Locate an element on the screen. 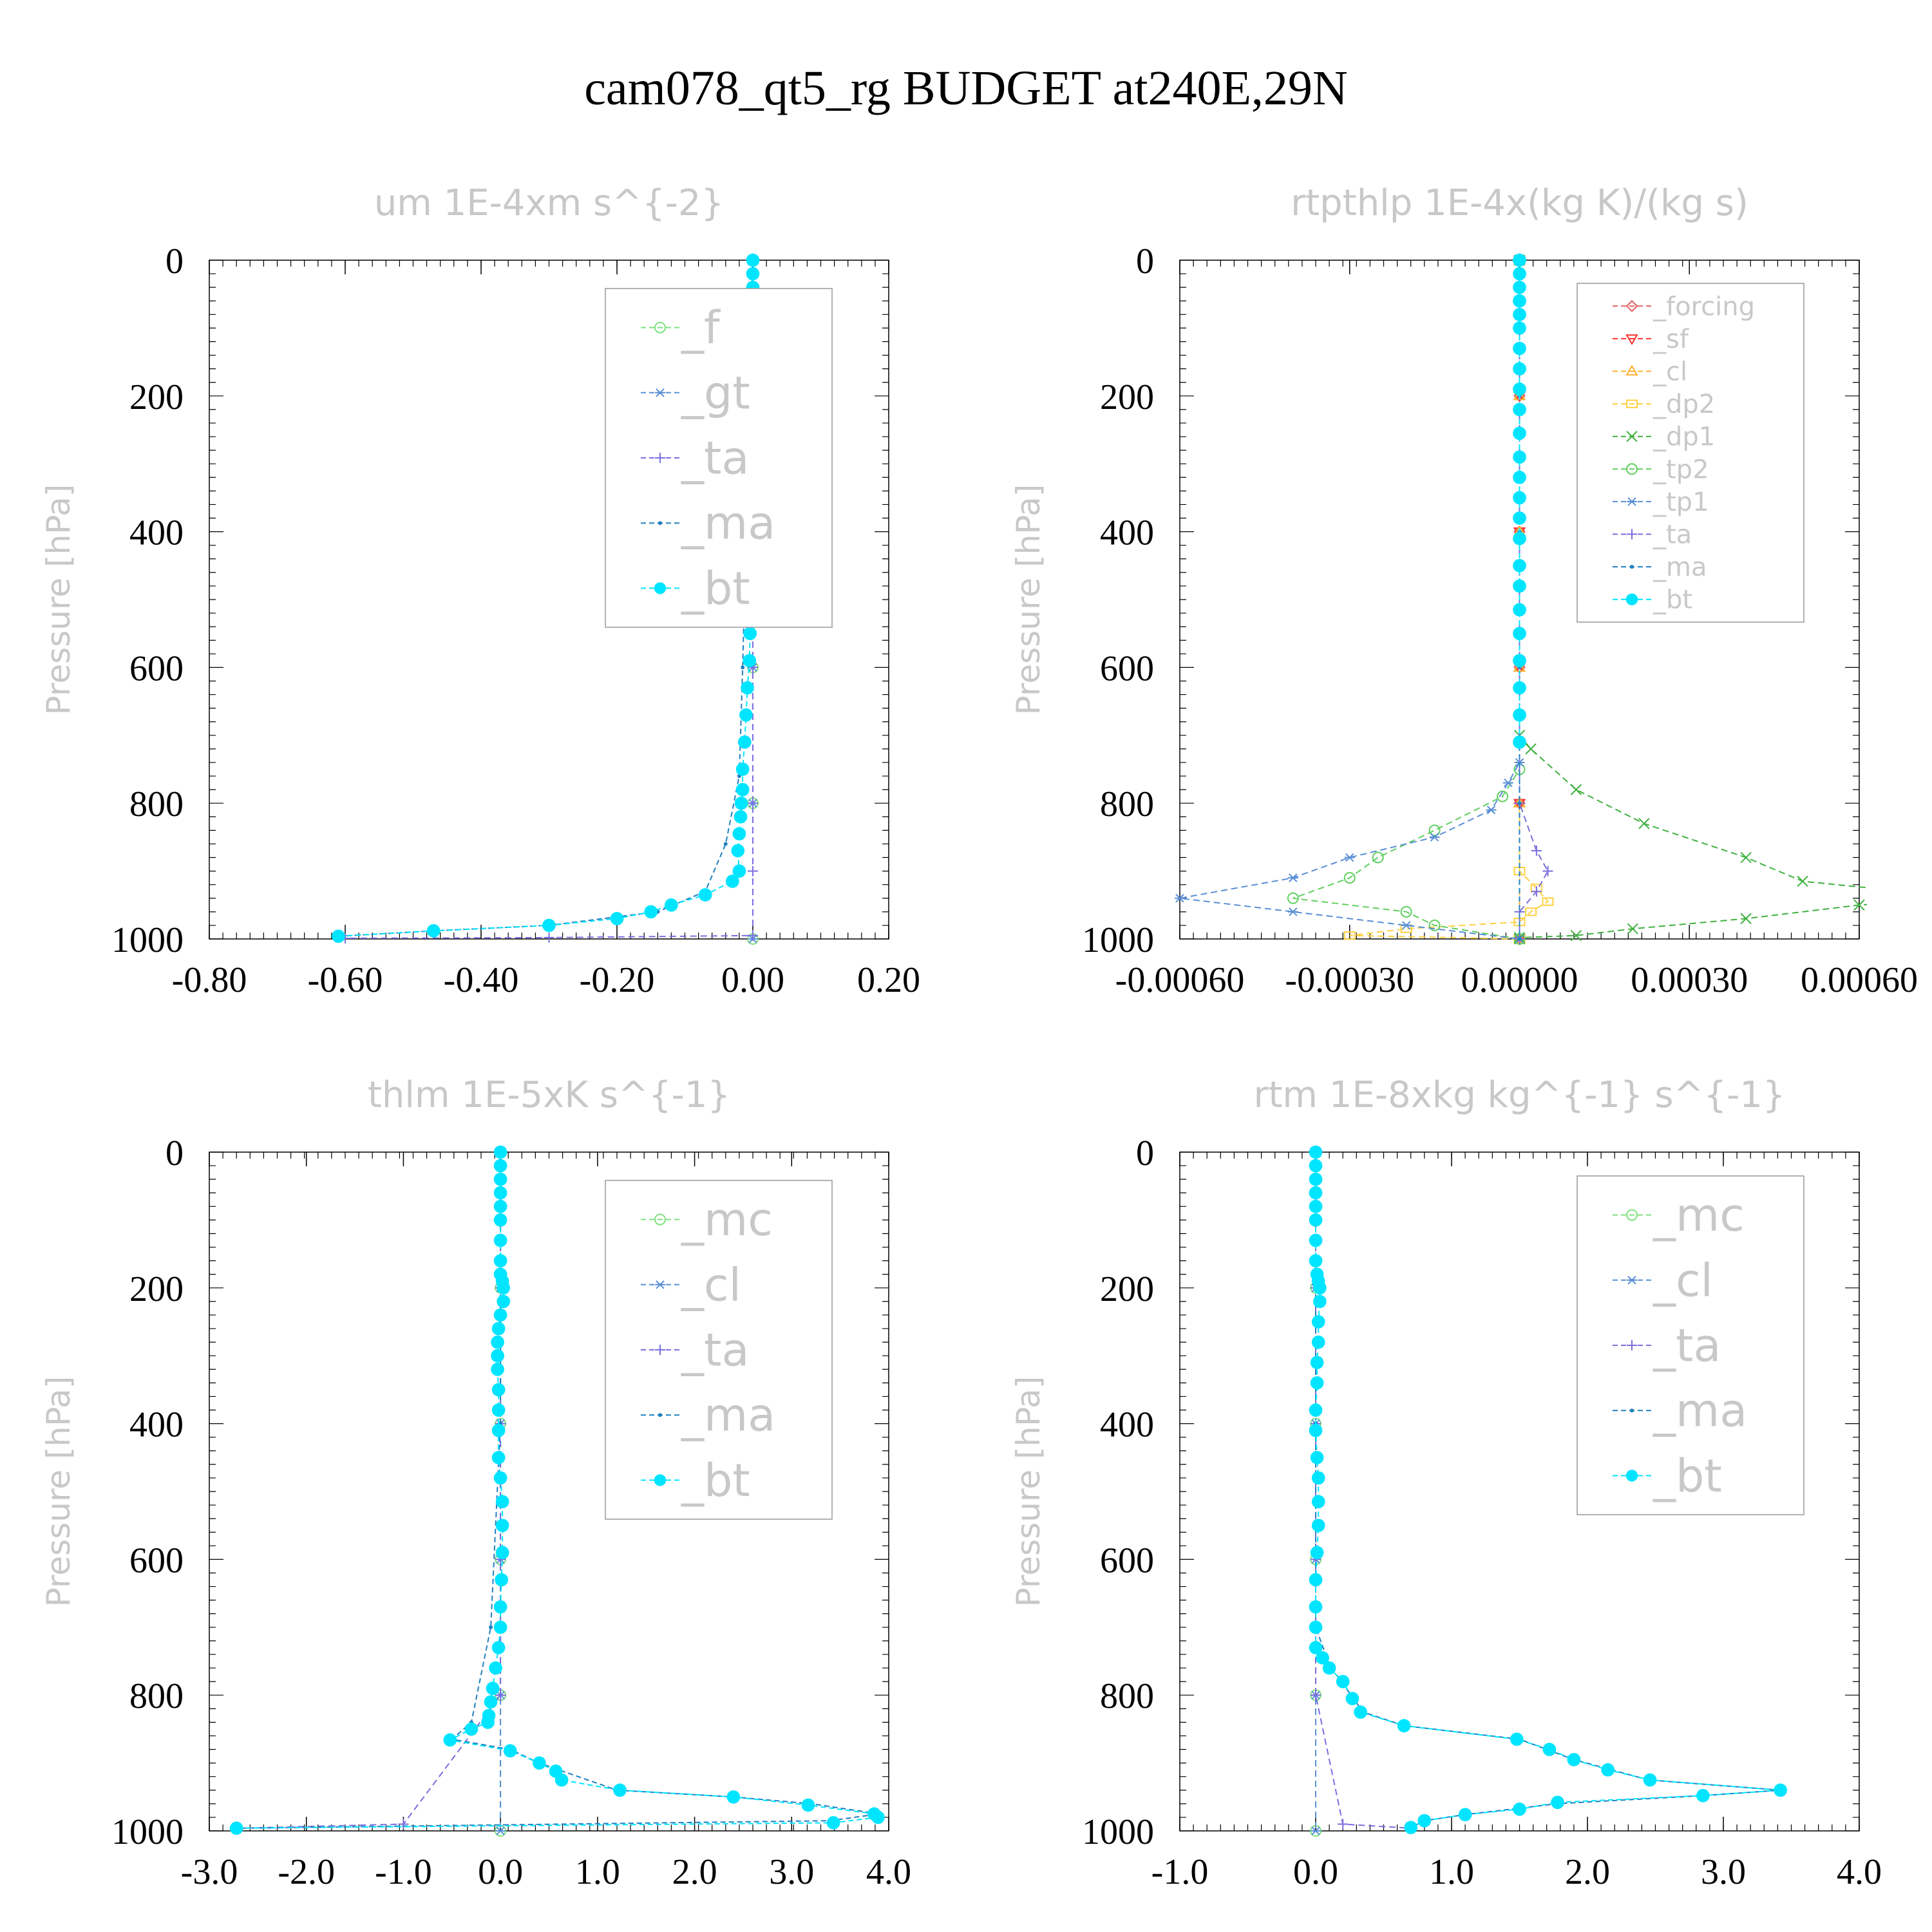 The height and width of the screenshot is (1932, 1932). x-tick-label: -0.80 is located at coordinates (209, 980).